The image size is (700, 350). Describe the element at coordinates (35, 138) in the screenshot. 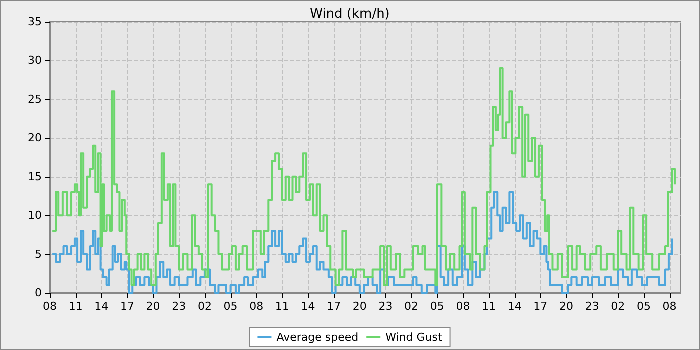

I see `y-tick-label: 20` at that location.